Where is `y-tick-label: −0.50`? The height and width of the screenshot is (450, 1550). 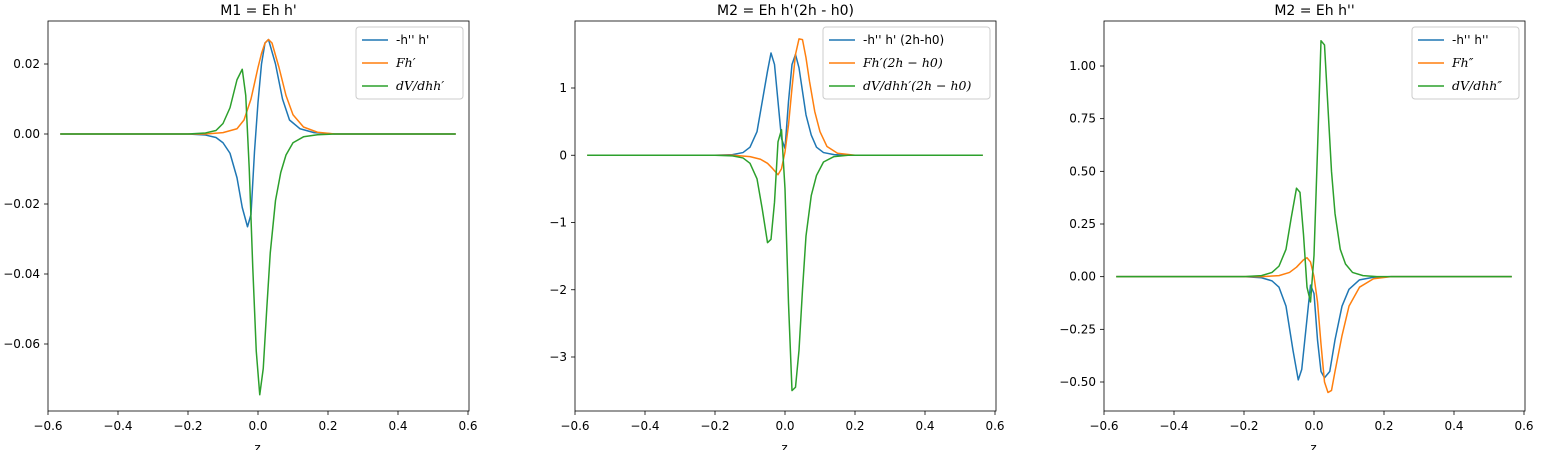 y-tick-label: −0.50 is located at coordinates (1077, 382).